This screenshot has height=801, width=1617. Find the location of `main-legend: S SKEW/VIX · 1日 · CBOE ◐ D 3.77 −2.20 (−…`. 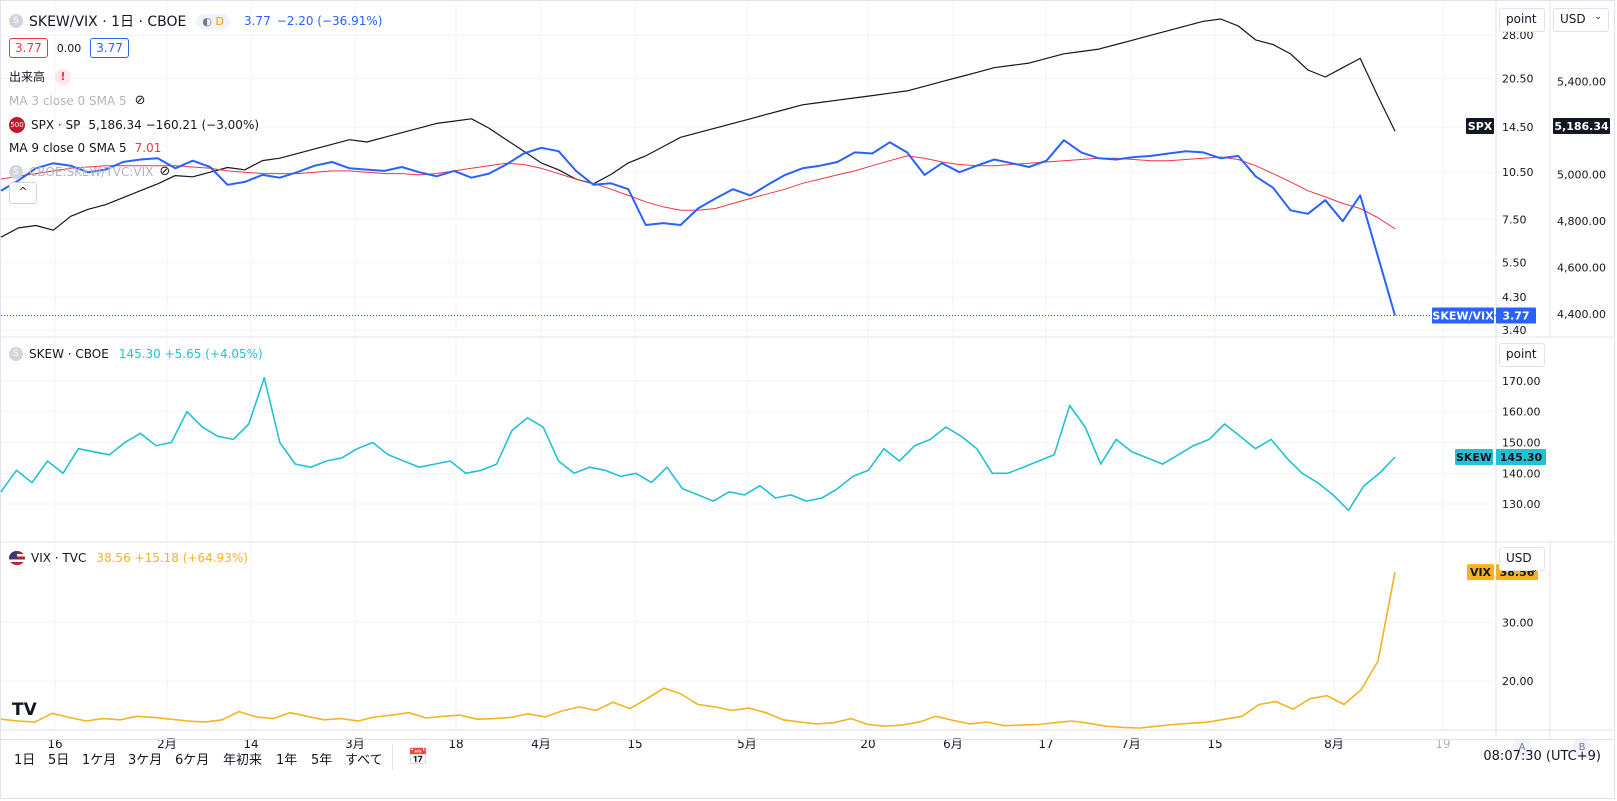

main-legend: S SKEW/VIX · 1日 · CBOE ◐ D 3.77 −2.20 (−… is located at coordinates (195, 21).